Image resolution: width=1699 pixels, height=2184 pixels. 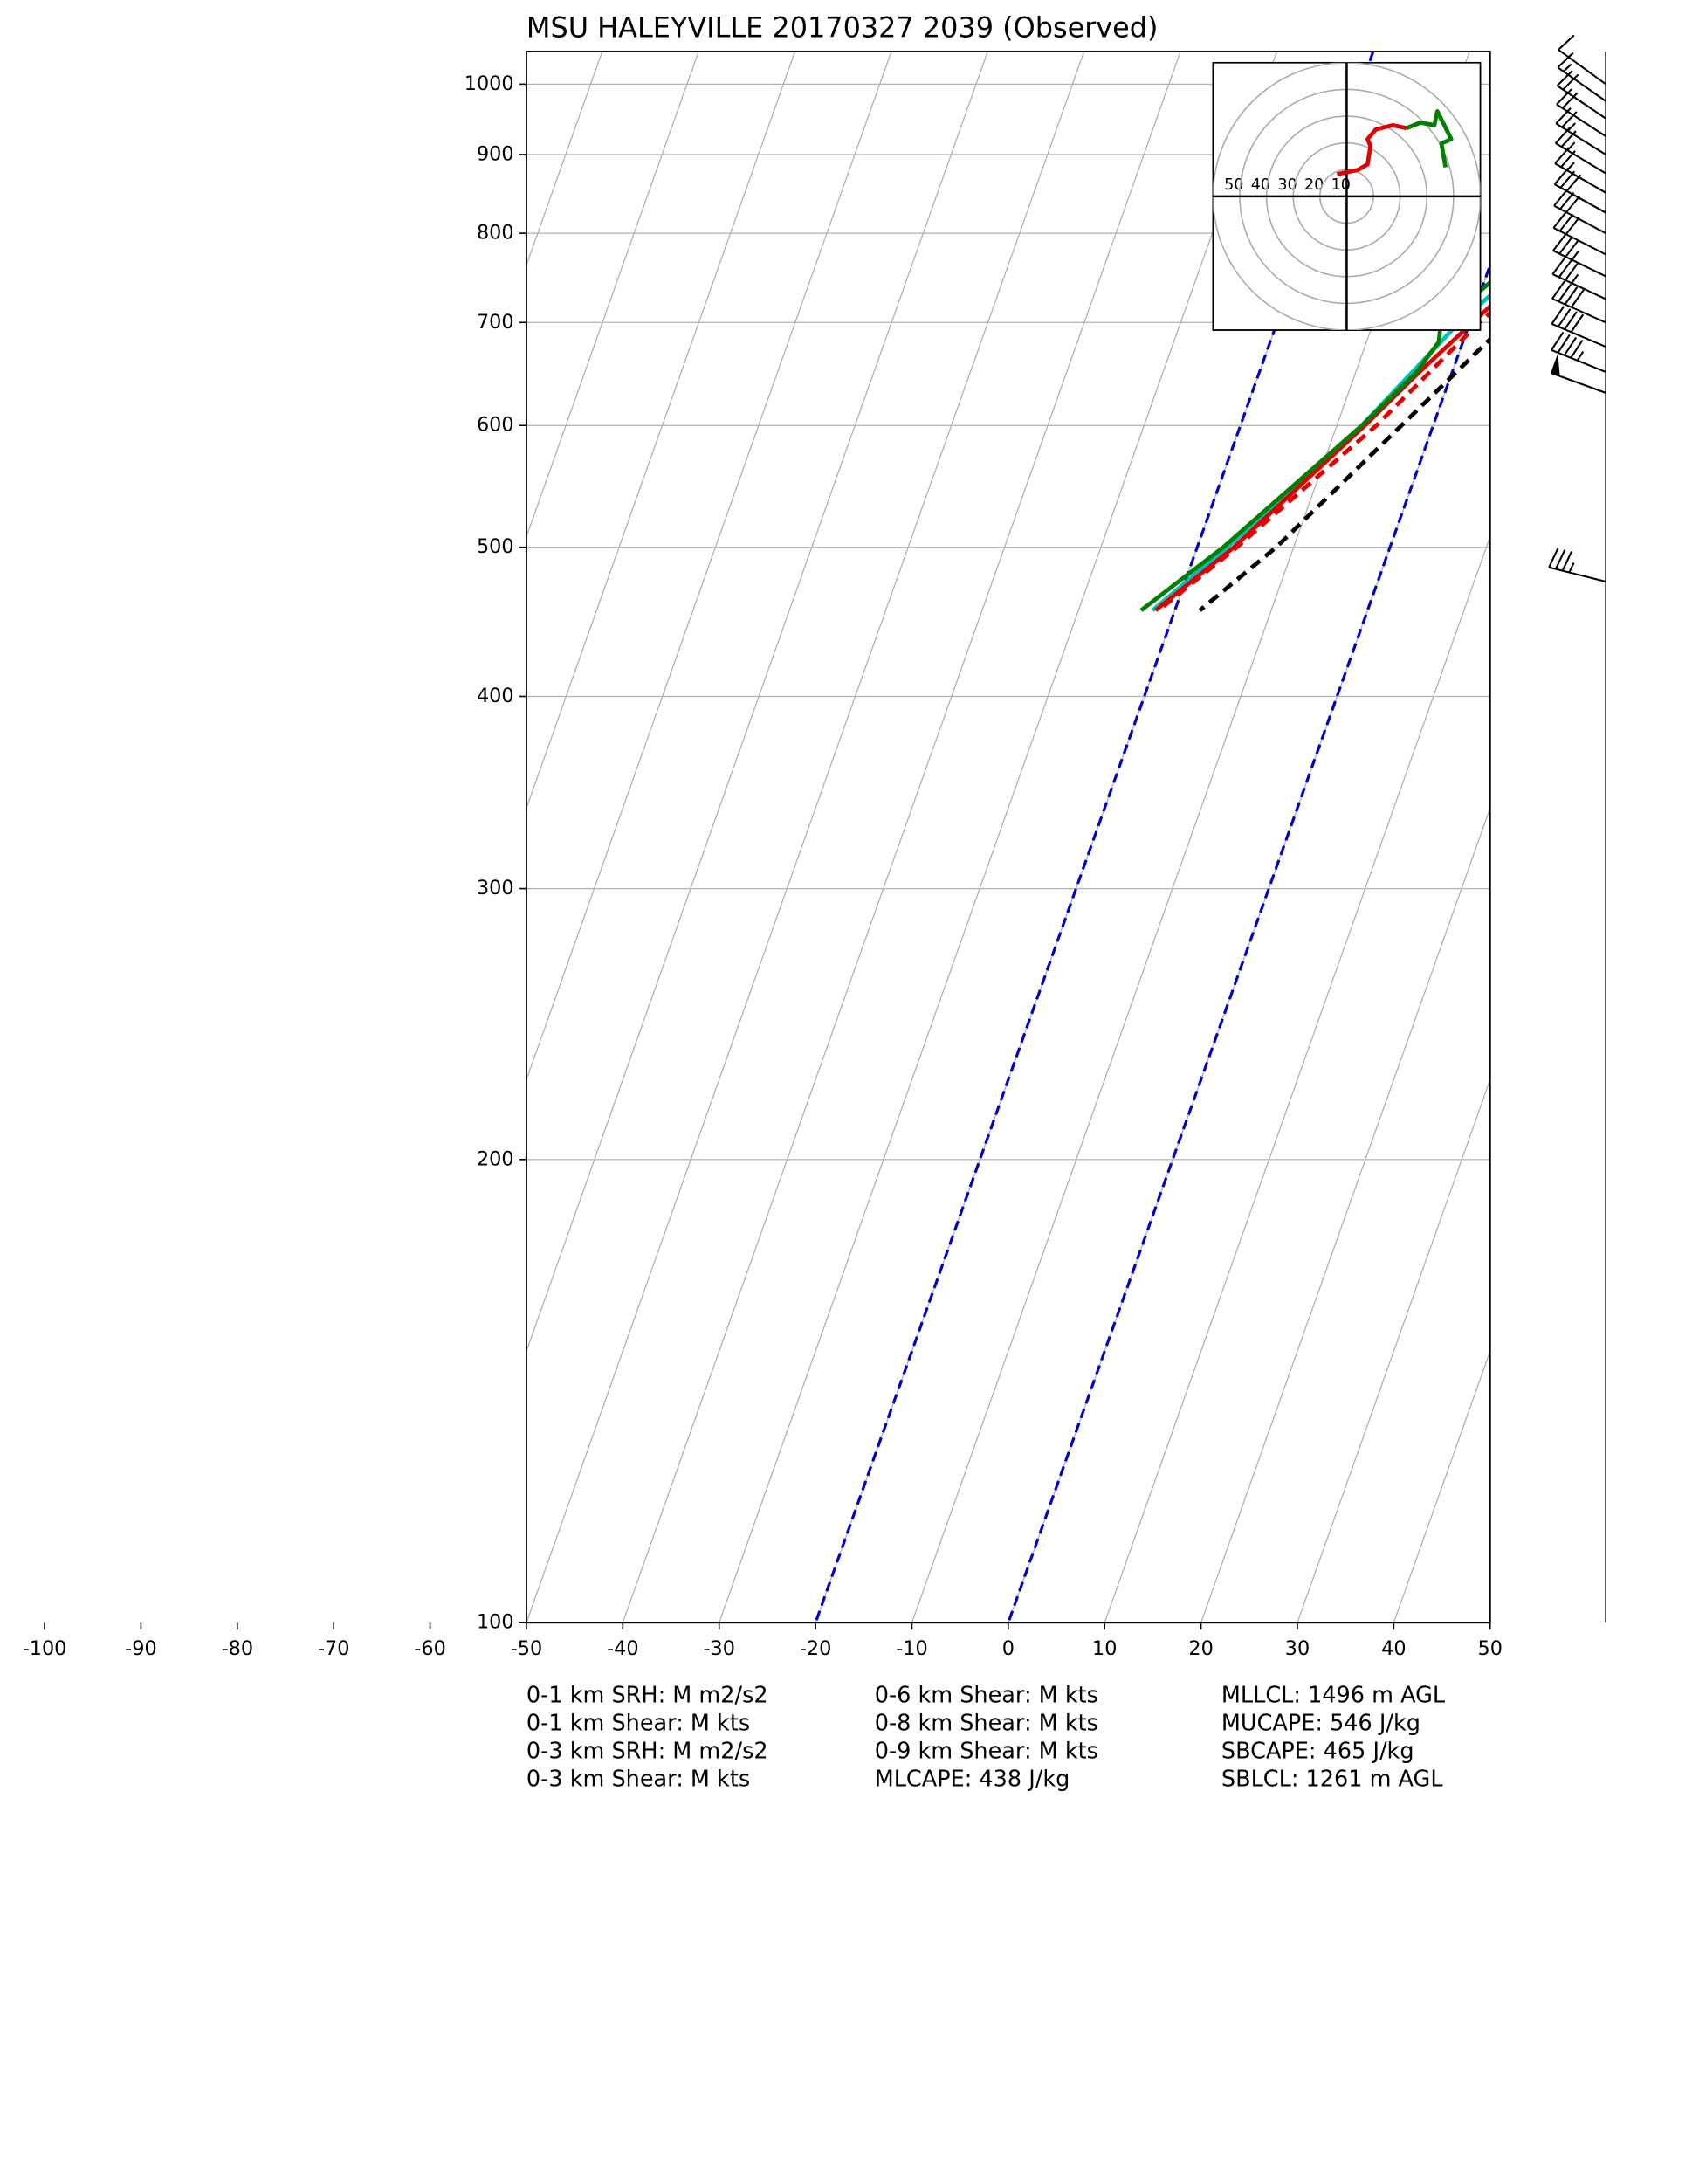 I want to click on x-tick-label: 20, so click(x=1200, y=1648).